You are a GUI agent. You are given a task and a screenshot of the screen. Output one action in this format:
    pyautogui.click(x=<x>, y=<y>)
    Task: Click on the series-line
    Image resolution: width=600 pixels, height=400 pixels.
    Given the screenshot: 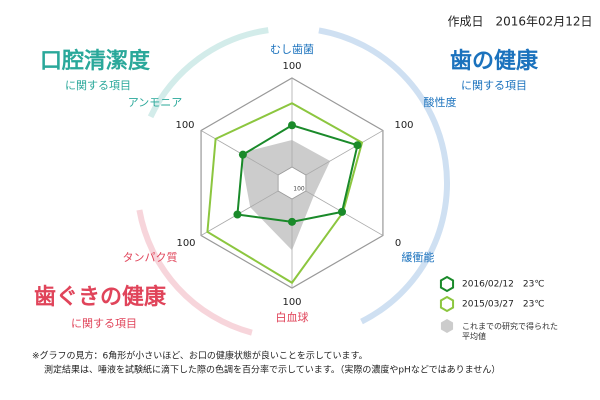 What is the action you would take?
    pyautogui.click(x=285, y=193)
    